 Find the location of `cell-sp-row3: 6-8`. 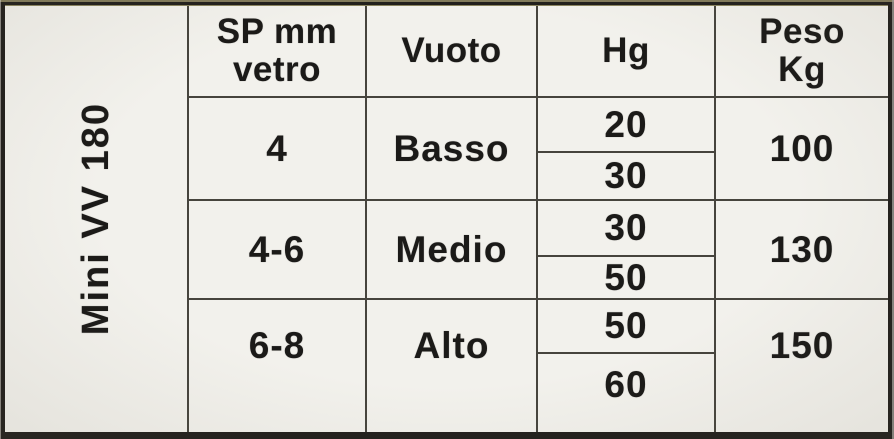

cell-sp-row3: 6-8 is located at coordinates (277, 366).